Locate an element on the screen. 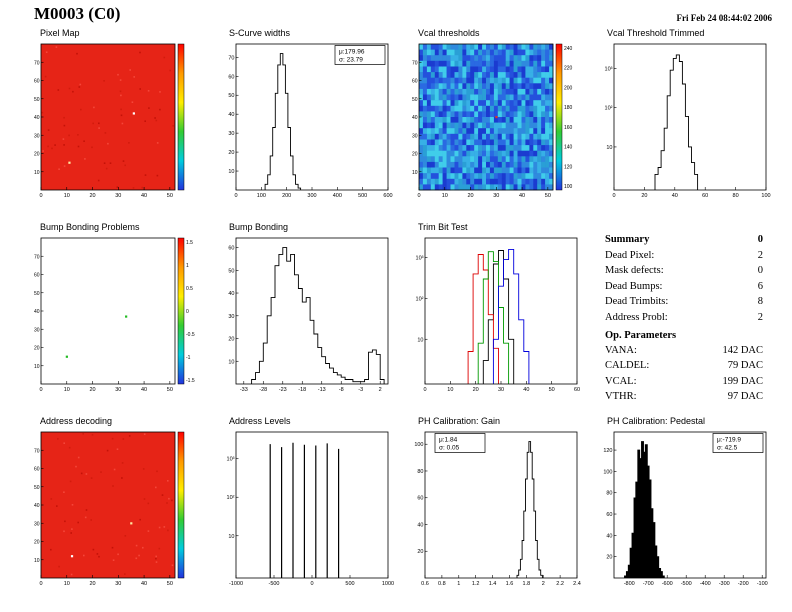 The width and height of the screenshot is (792, 612). svg-text: 100 is located at coordinates (765, 196).